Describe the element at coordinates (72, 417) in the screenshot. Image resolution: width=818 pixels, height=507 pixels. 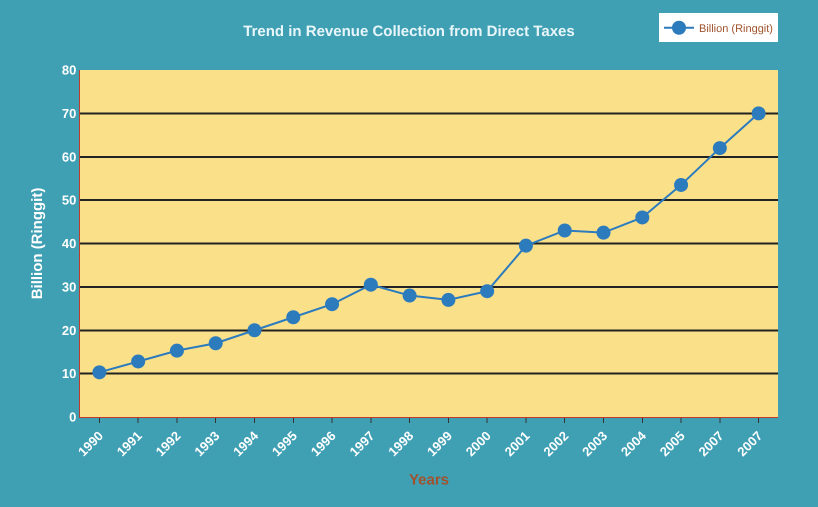
I see `y-tick-label: 0` at that location.